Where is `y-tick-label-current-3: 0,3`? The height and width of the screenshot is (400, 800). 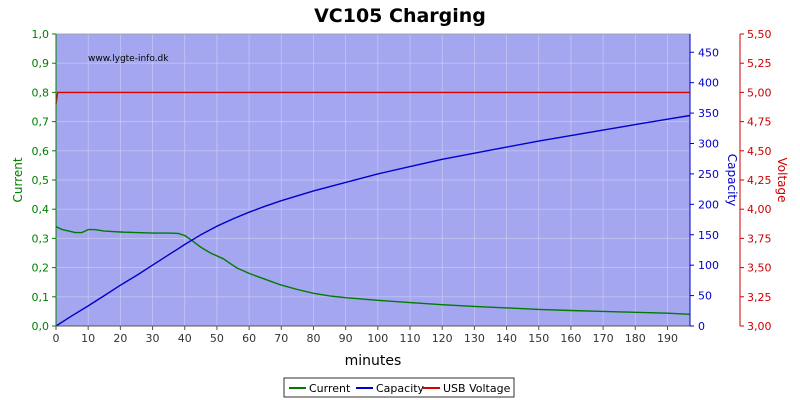 y-tick-label-current-3: 0,3 is located at coordinates (41, 238).